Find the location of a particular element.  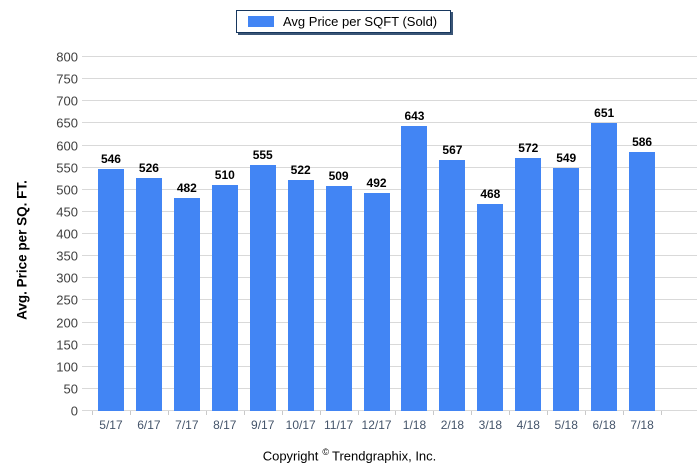

copyright-company: Trendgraphix, Inc. is located at coordinates (384, 456).